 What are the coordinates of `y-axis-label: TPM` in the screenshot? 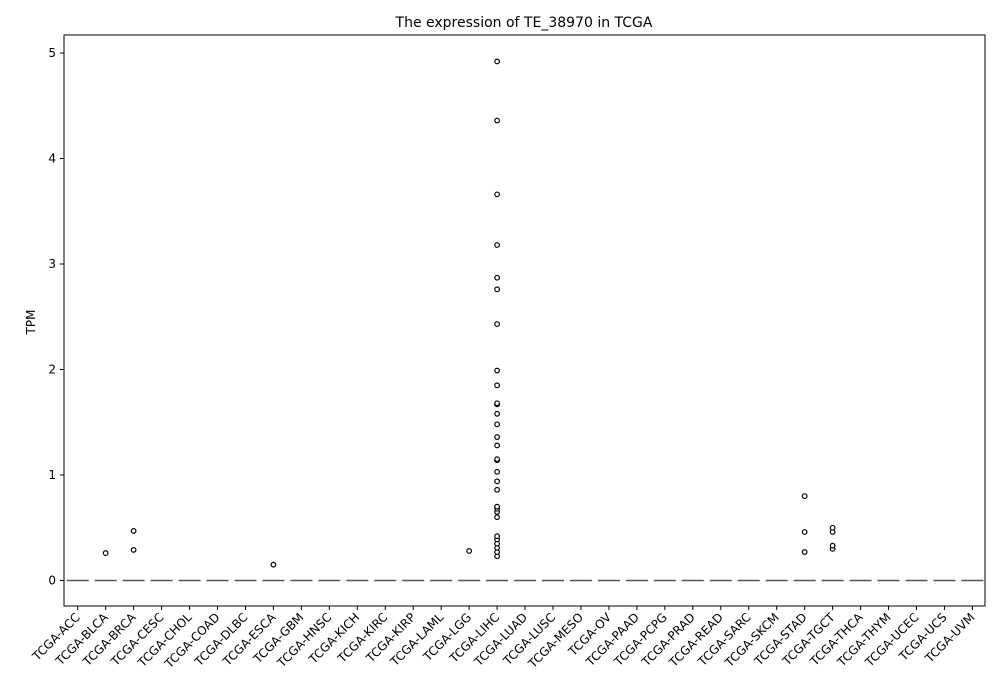 It's located at (31, 323).